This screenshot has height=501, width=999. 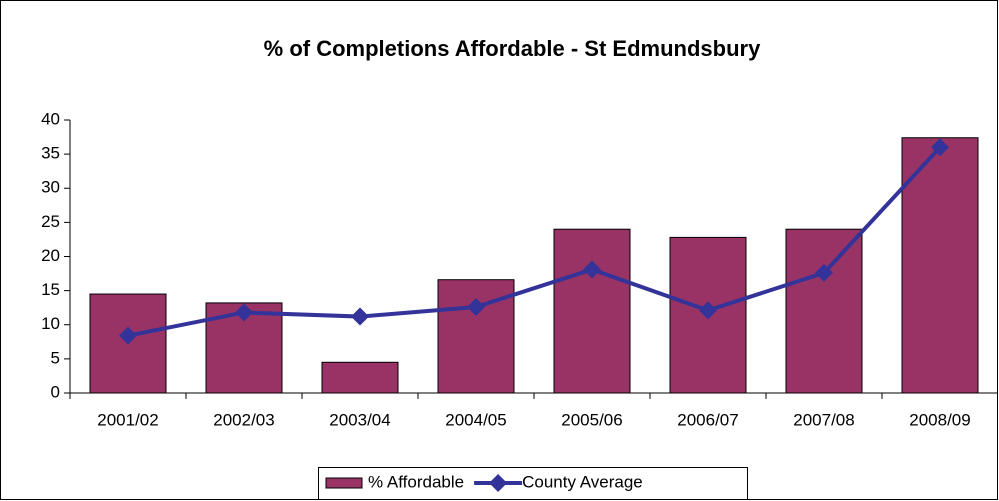 I want to click on x-tick-label: 2002/03, so click(x=243, y=419).